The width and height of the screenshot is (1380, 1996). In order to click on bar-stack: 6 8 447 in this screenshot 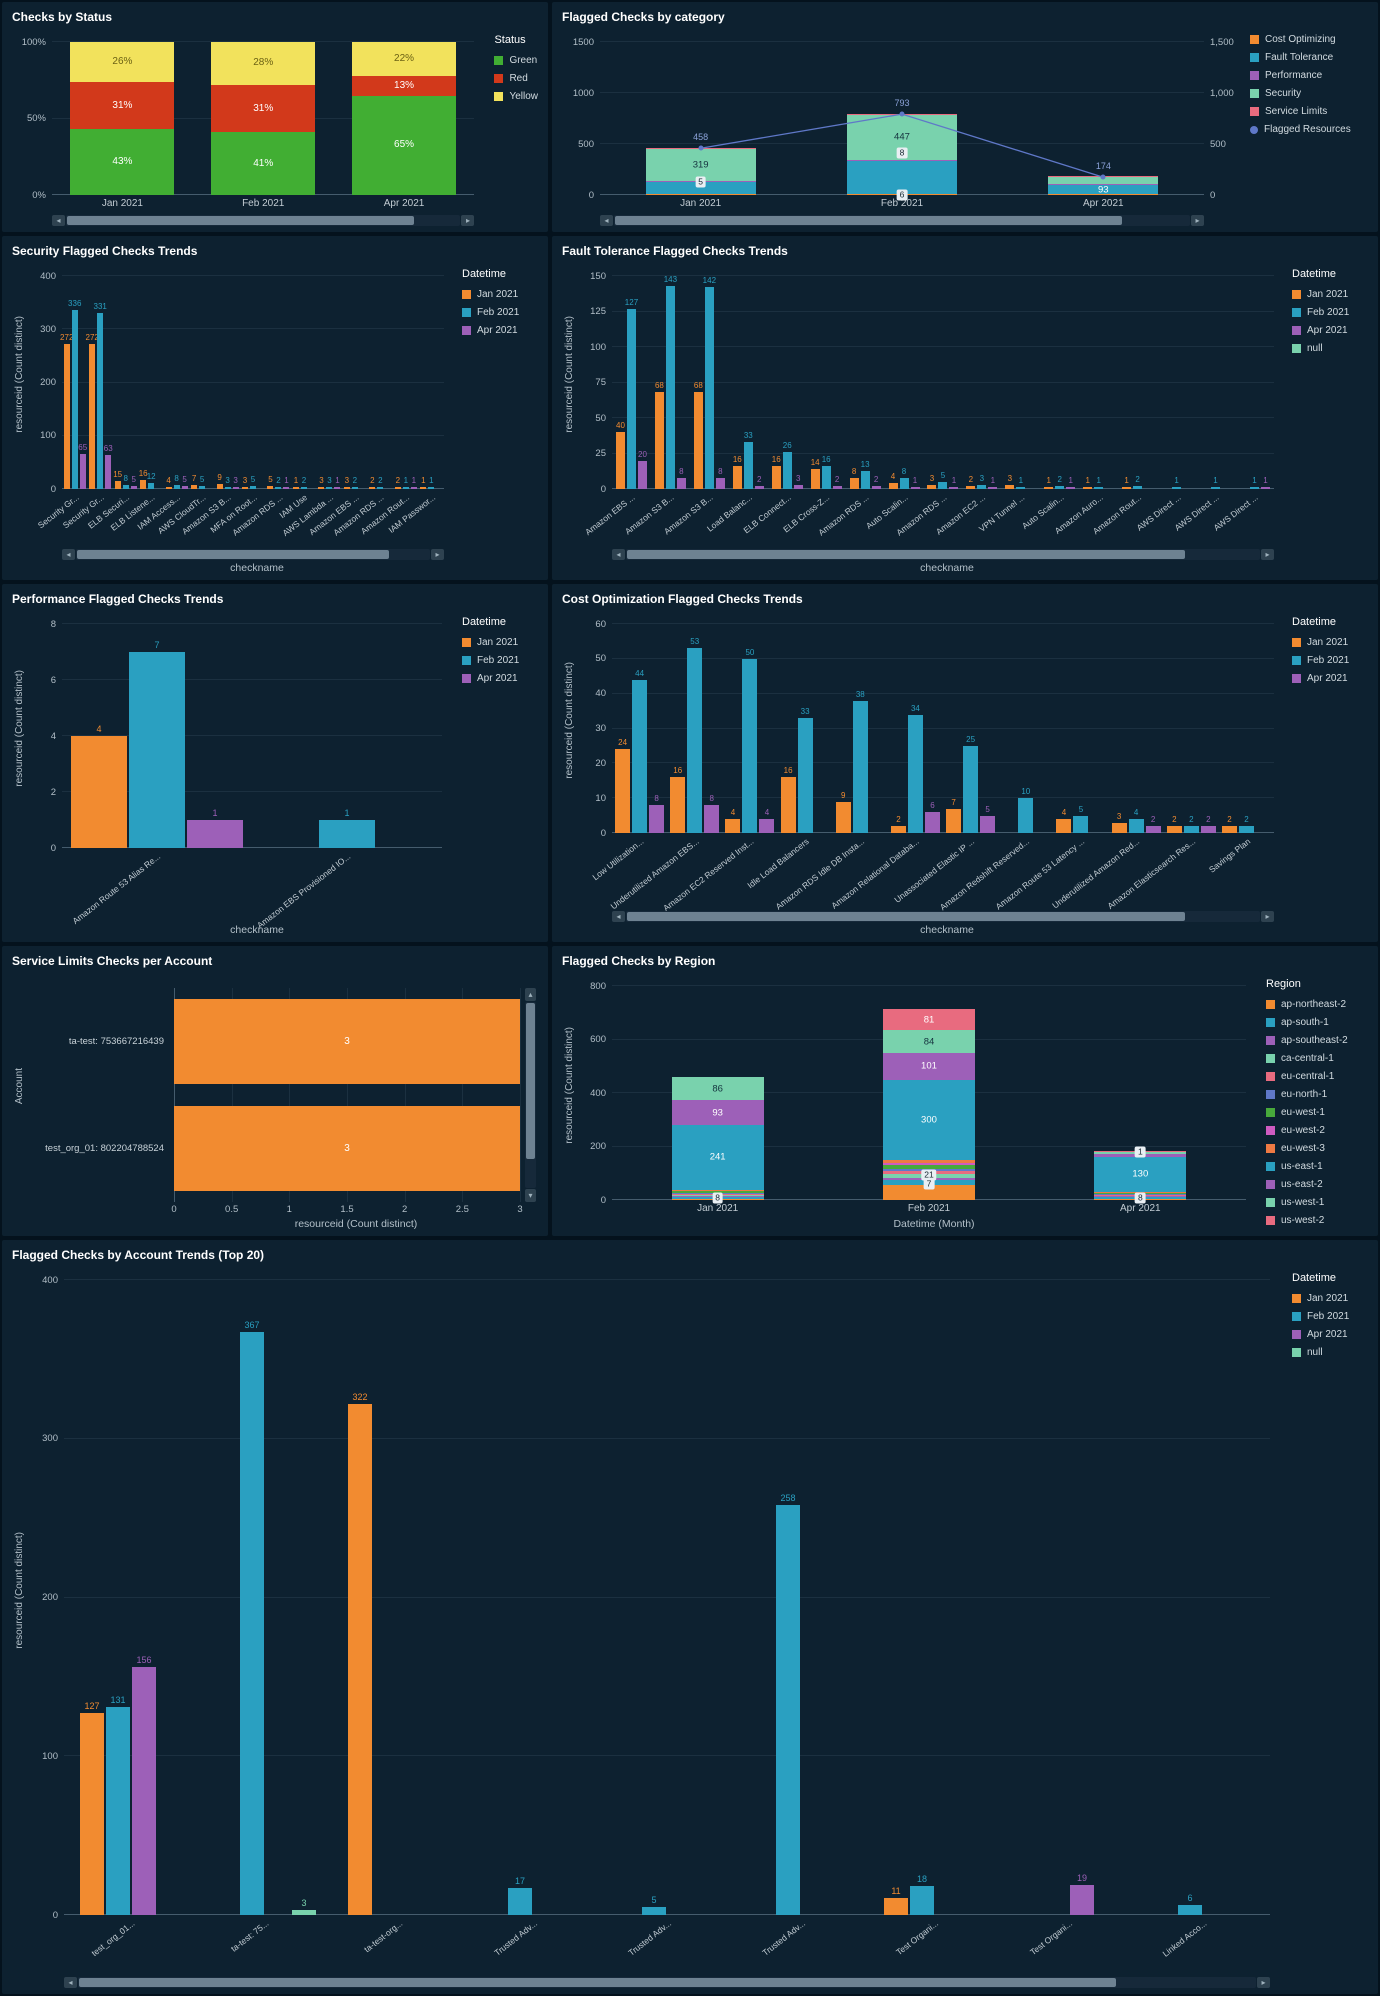, I will do `click(901, 121)`.